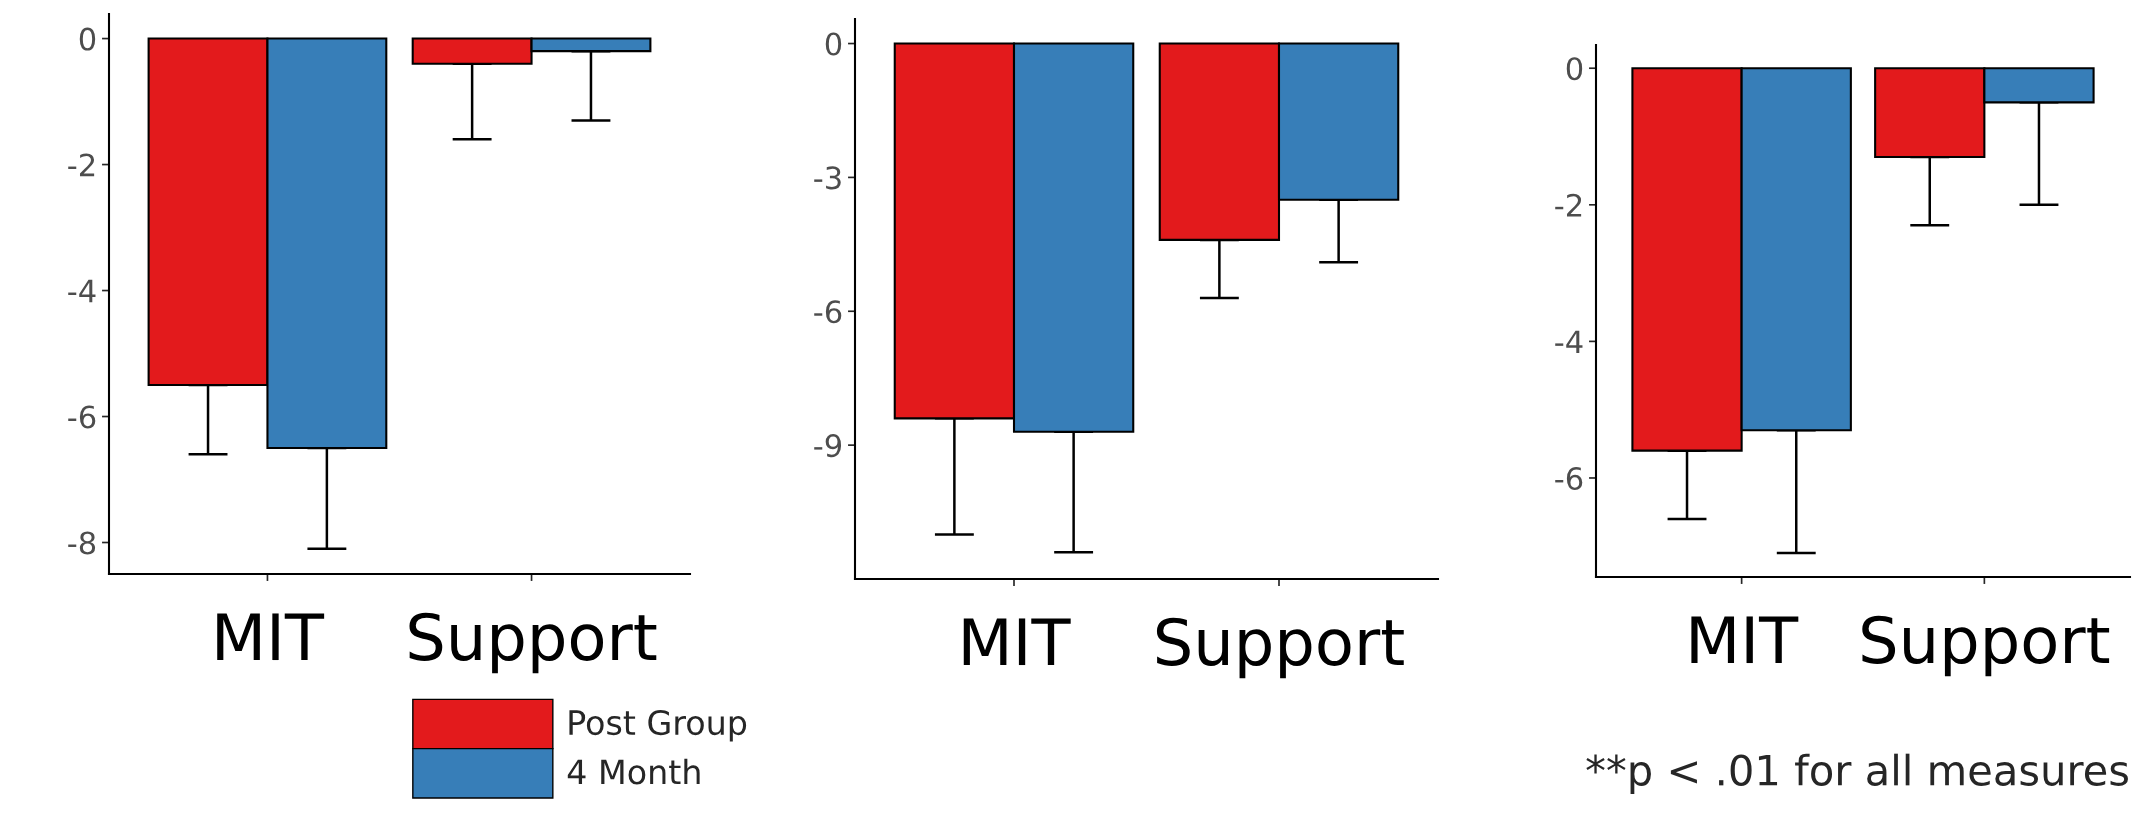 This screenshot has width=2151, height=825. What do you see at coordinates (633, 771) in the screenshot?
I see `legend-label: 4 Month` at bounding box center [633, 771].